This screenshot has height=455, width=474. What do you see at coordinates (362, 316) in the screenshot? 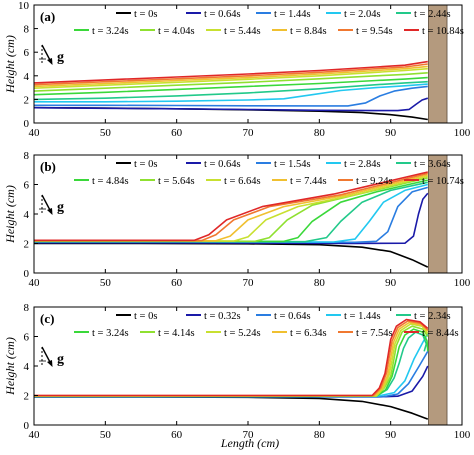
I see `legend-entry: t = 1.44s` at bounding box center [362, 316].